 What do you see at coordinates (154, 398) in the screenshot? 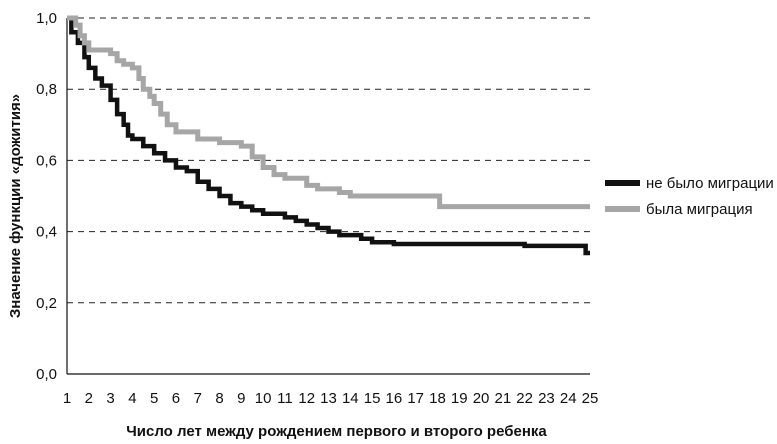
I see `x-tick-label: 5` at bounding box center [154, 398].